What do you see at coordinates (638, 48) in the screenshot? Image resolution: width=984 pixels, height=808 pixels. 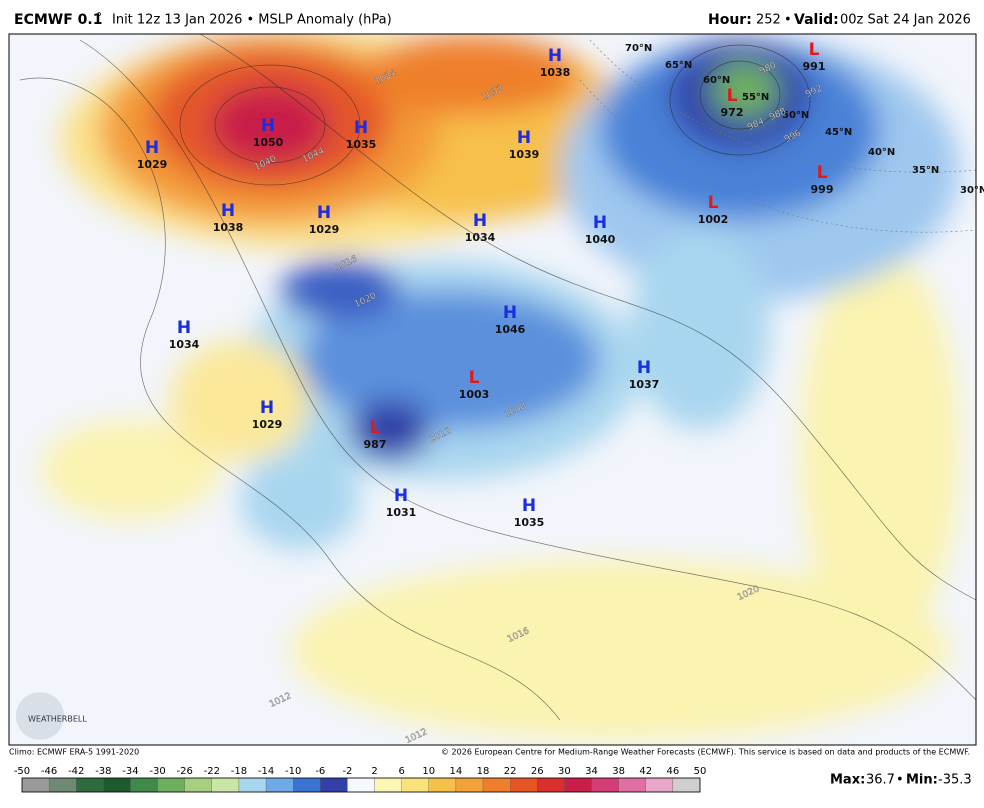 I see `latitude-label: 70°N` at bounding box center [638, 48].